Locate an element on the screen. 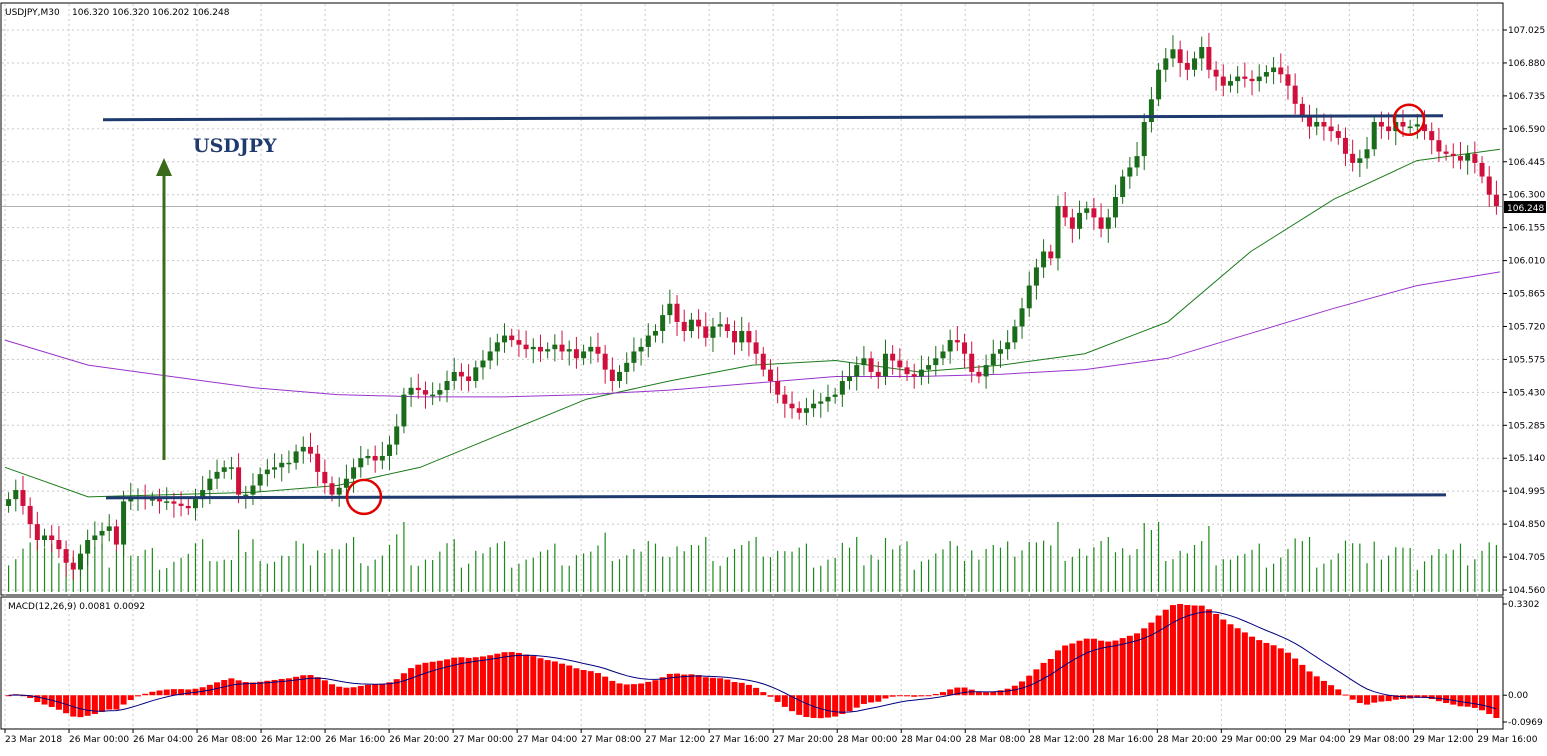 This screenshot has height=756, width=1547. price-tick-label: 105.865 is located at coordinates (1526, 295).